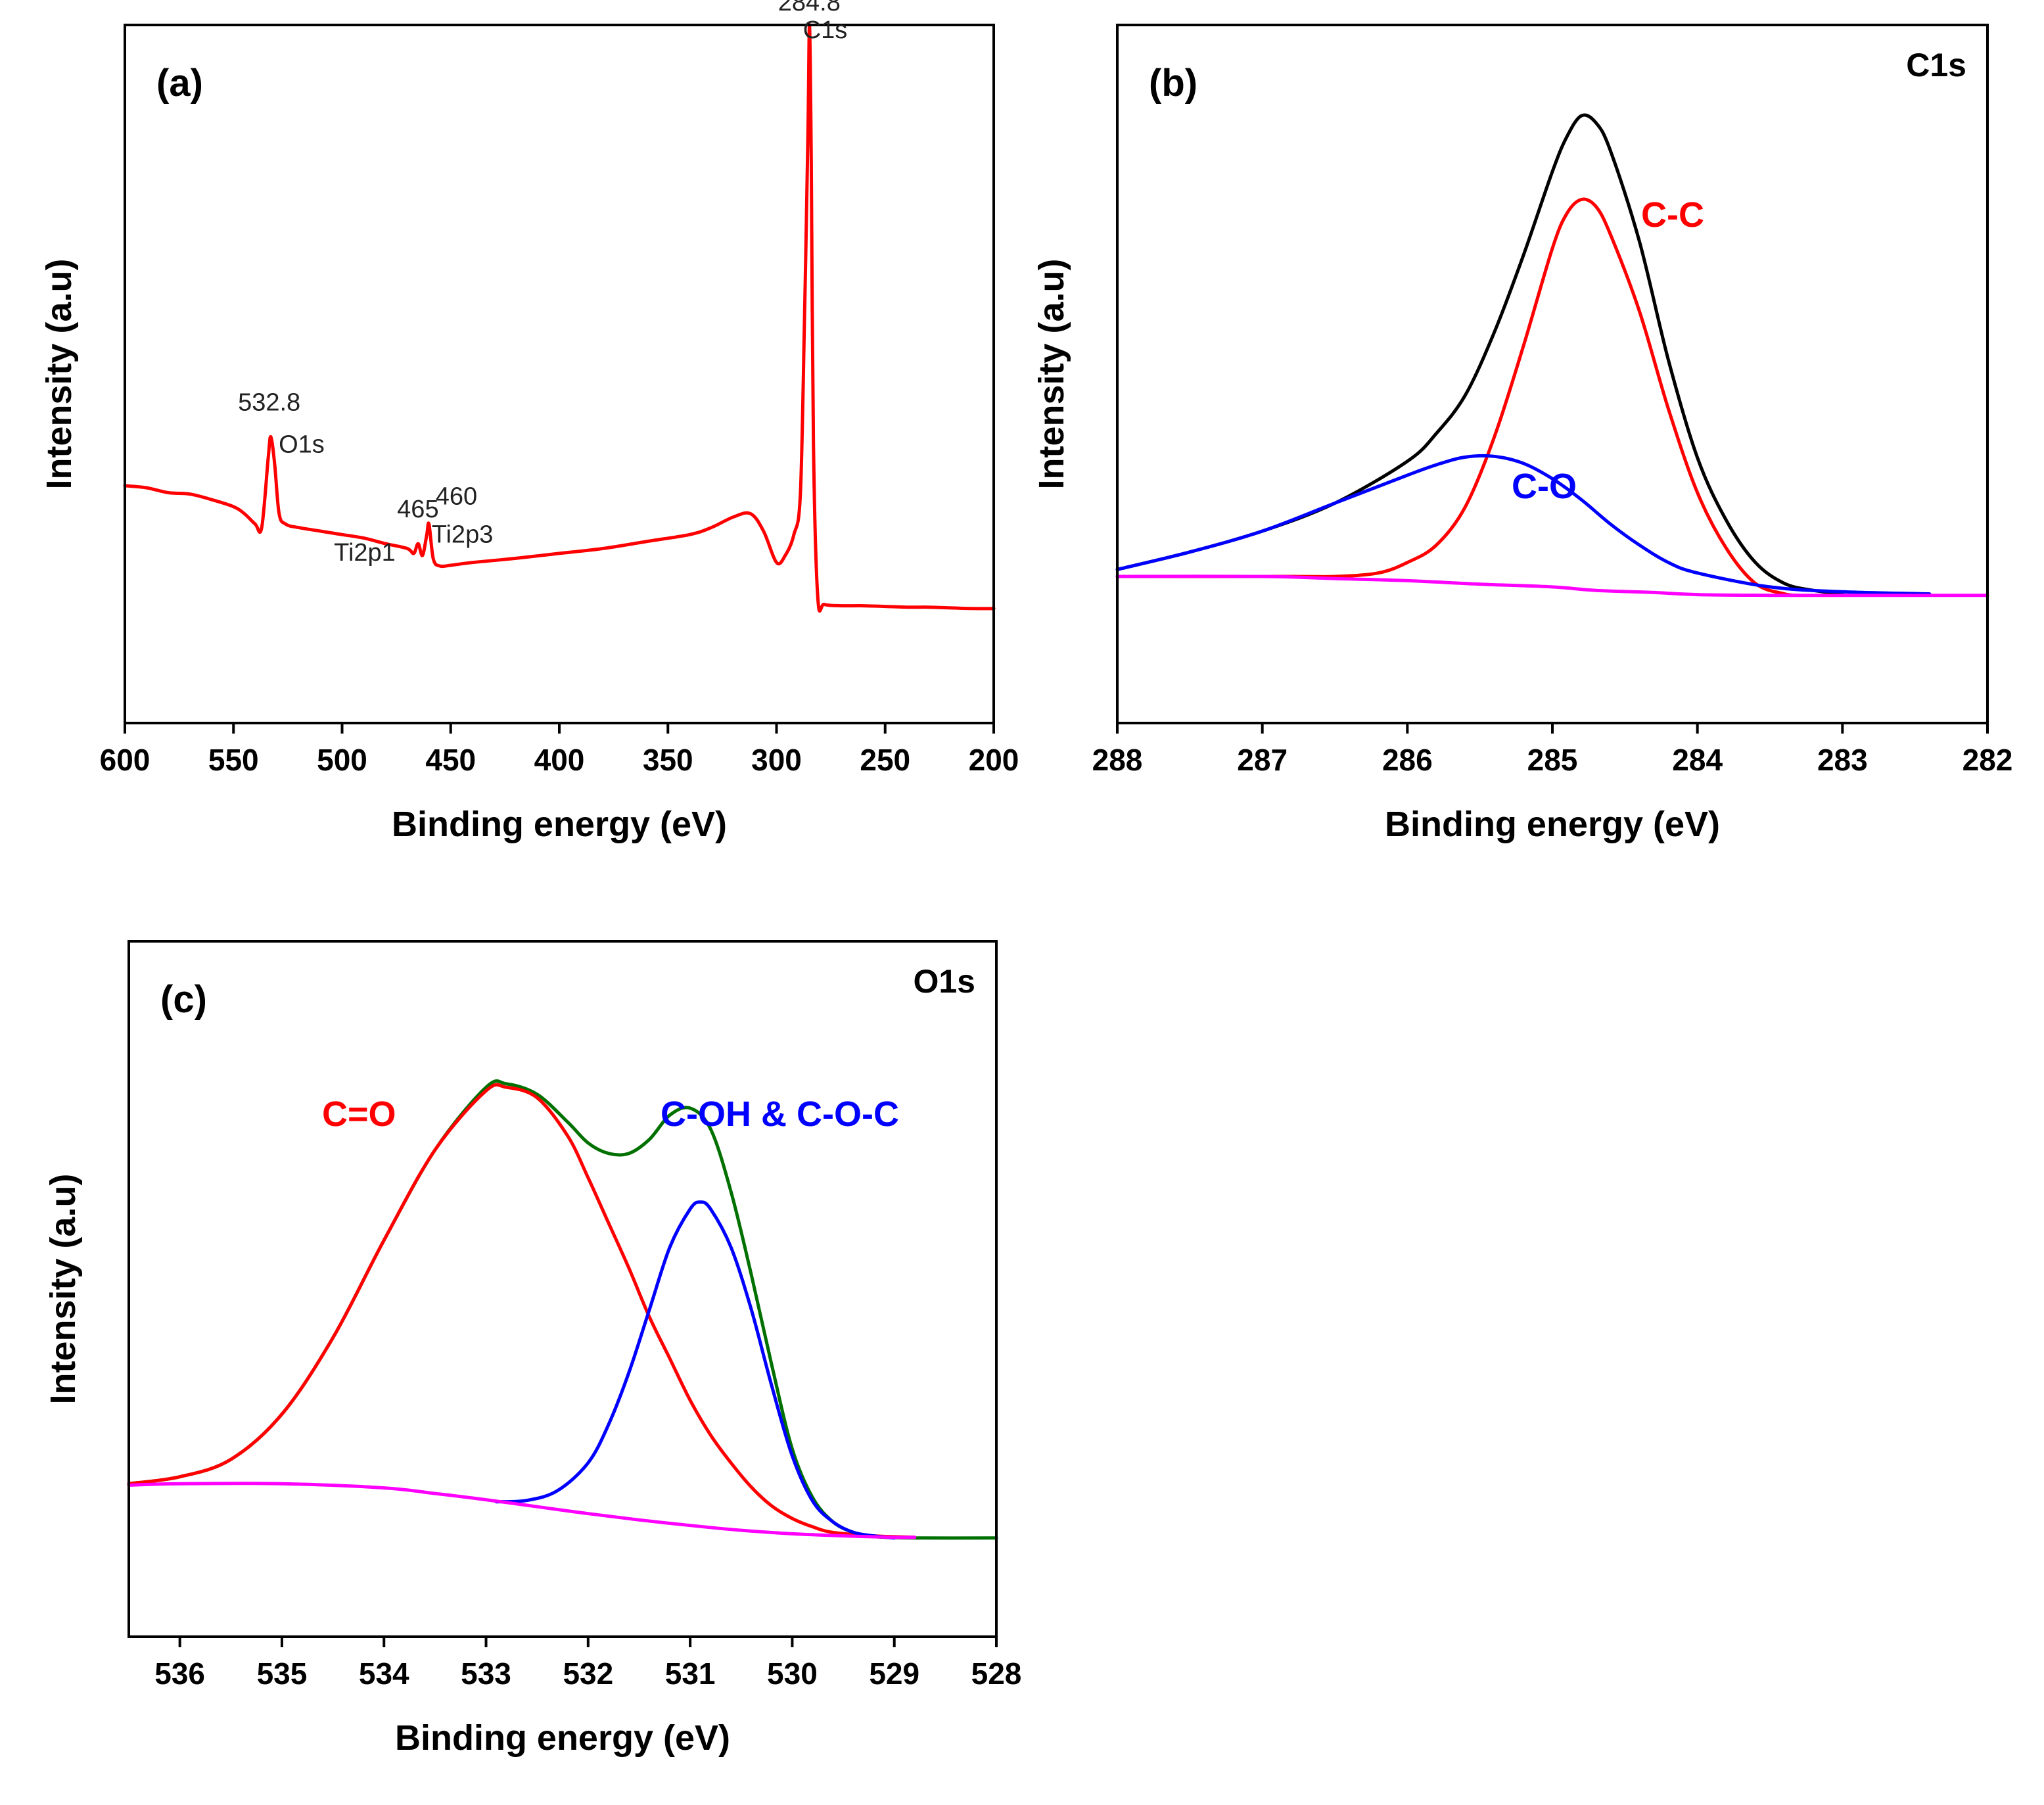 The width and height of the screenshot is (2044, 1805). Describe the element at coordinates (1698, 760) in the screenshot. I see `x-tick-label: 284` at that location.